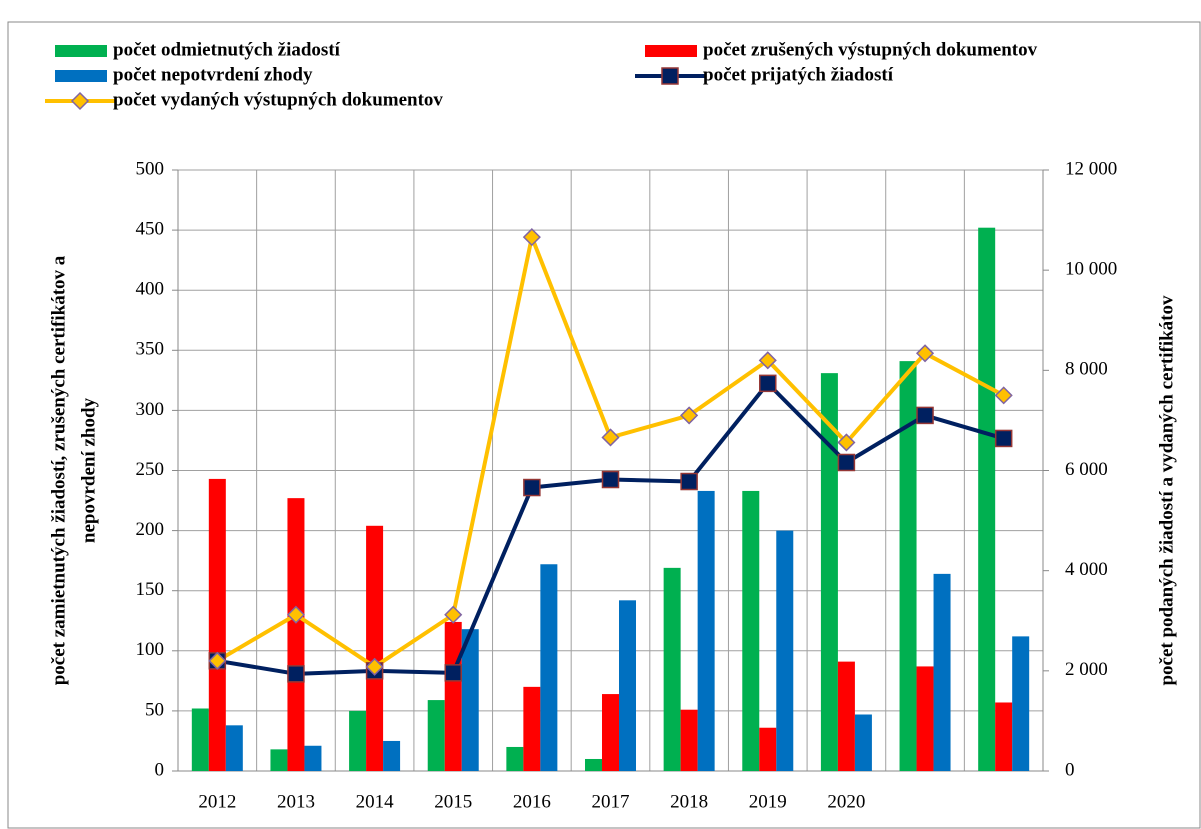 Image resolution: width=1201 pixels, height=829 pixels. I want to click on y2-tick-label: 8 000, so click(1086, 369).